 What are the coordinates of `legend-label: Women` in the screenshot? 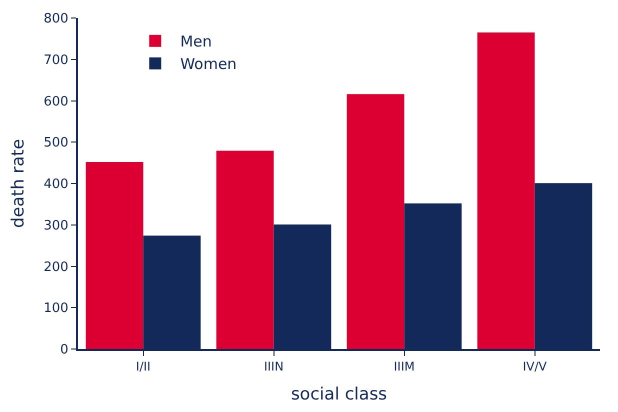 It's located at (208, 64).